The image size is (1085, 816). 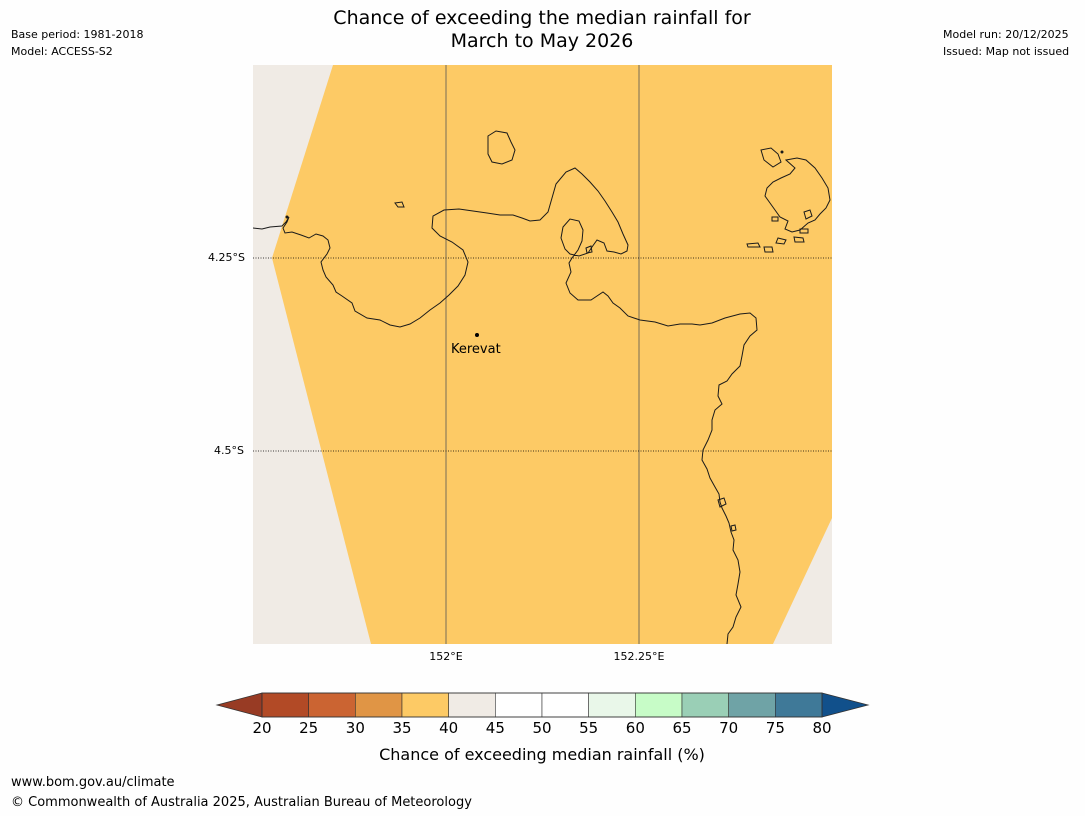 What do you see at coordinates (589, 728) in the screenshot?
I see `colorbar-tick-55: 55` at bounding box center [589, 728].